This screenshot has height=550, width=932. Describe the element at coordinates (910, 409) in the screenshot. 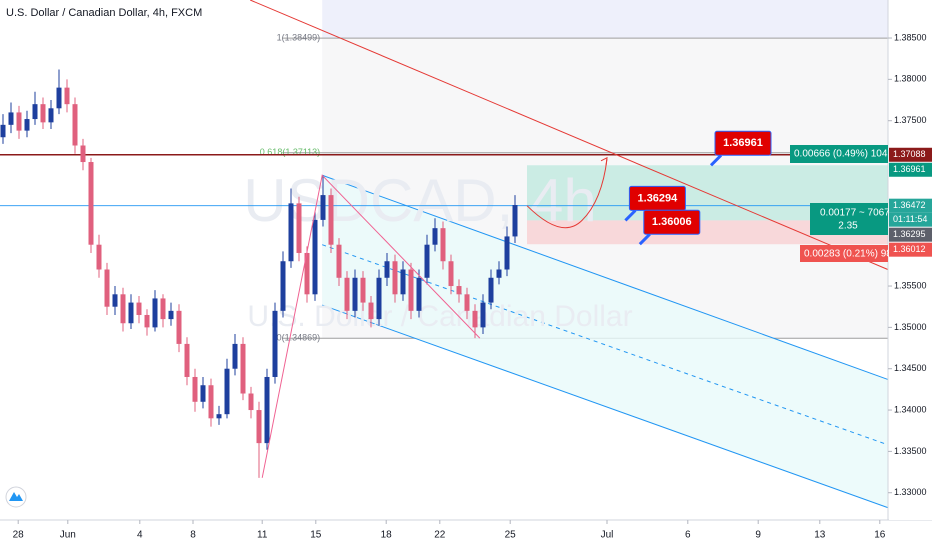

I see `y-tick-label: 1.34000` at that location.